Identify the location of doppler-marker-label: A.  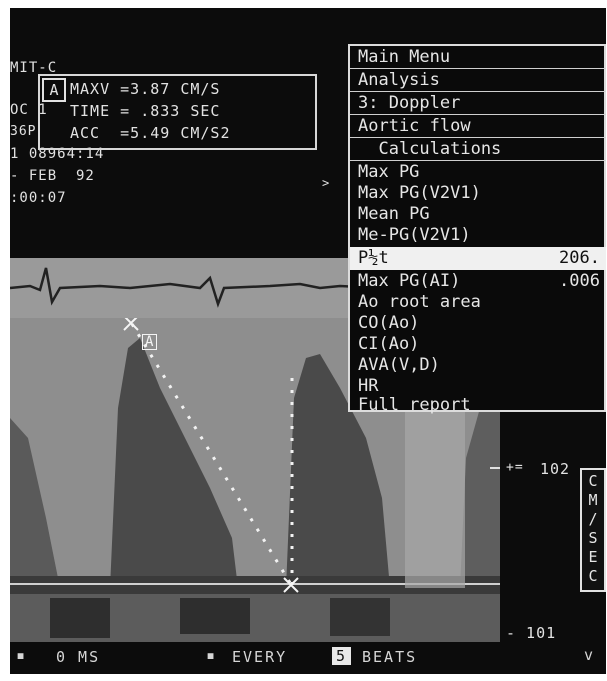
(150, 342).